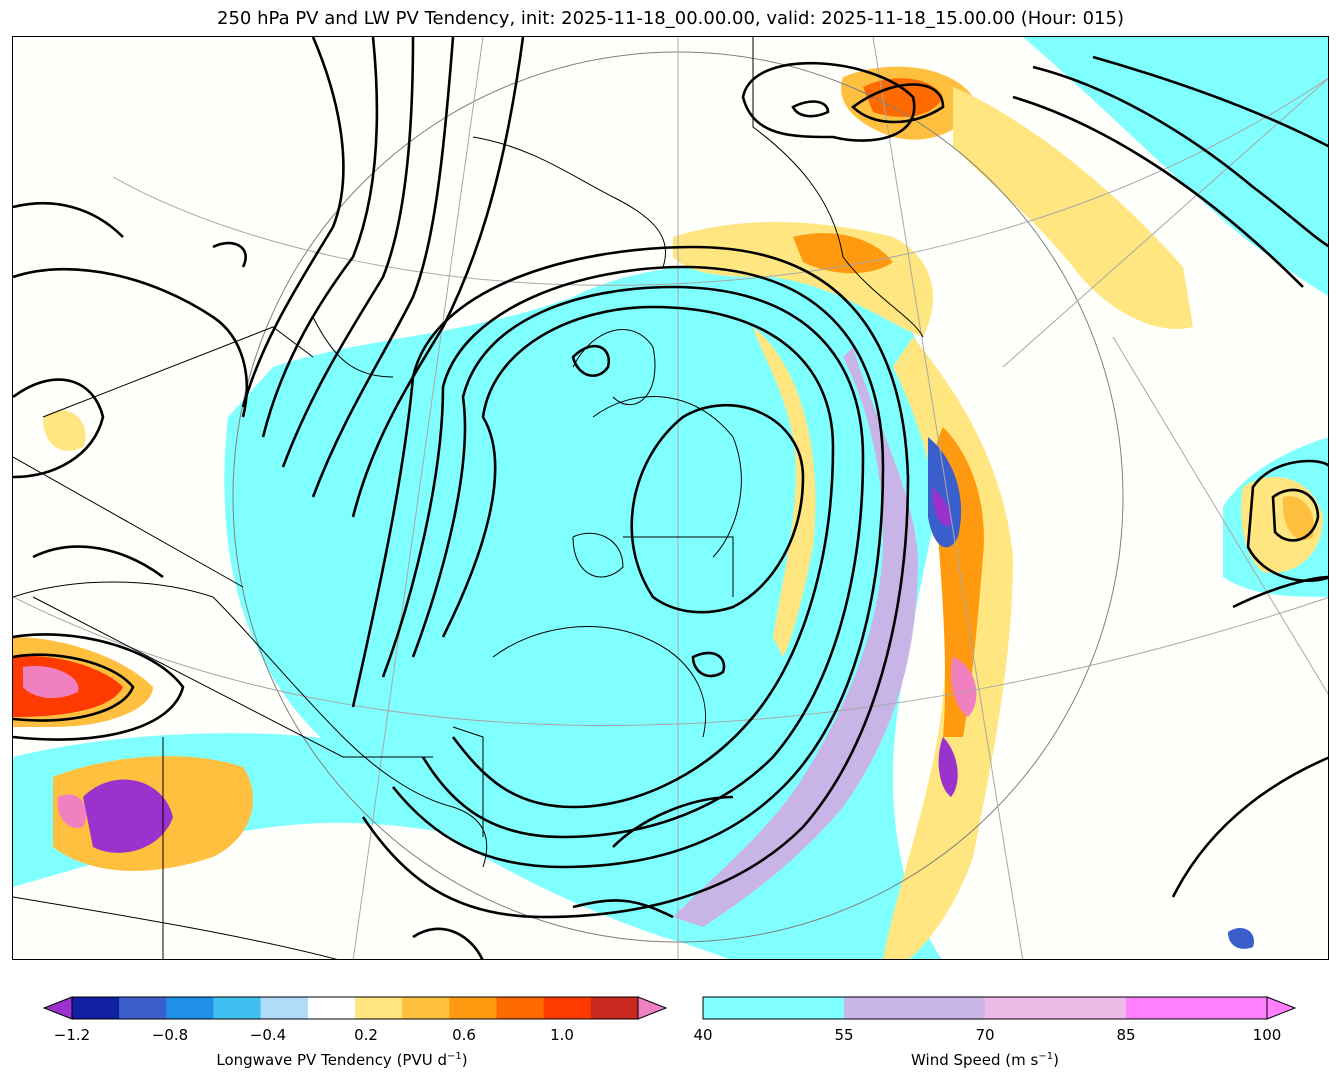 Image resolution: width=1341 pixels, height=1084 pixels. Describe the element at coordinates (64, 430) in the screenshot. I see `positive-area-west` at that location.